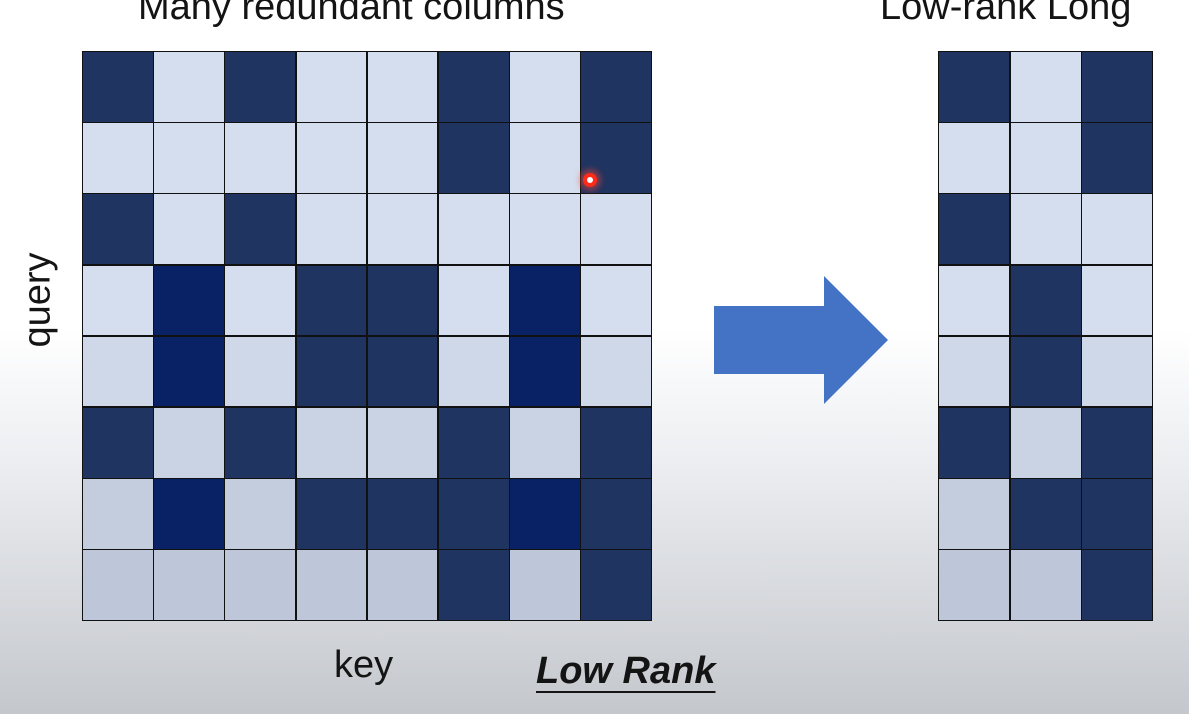  What do you see at coordinates (1117, 300) in the screenshot?
I see `low-rank-matrix-cell-r4-c3` at bounding box center [1117, 300].